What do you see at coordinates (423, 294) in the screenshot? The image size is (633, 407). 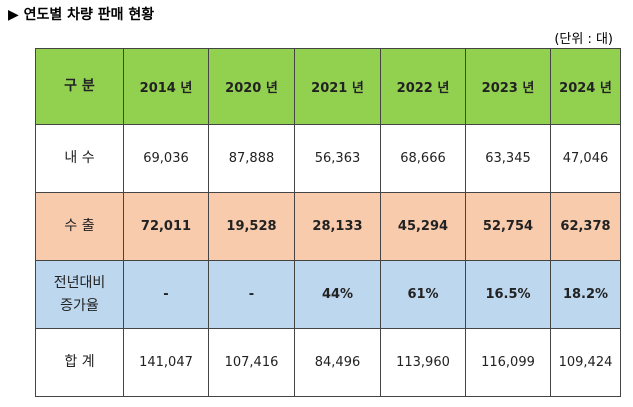 I see `cell: 61%` at bounding box center [423, 294].